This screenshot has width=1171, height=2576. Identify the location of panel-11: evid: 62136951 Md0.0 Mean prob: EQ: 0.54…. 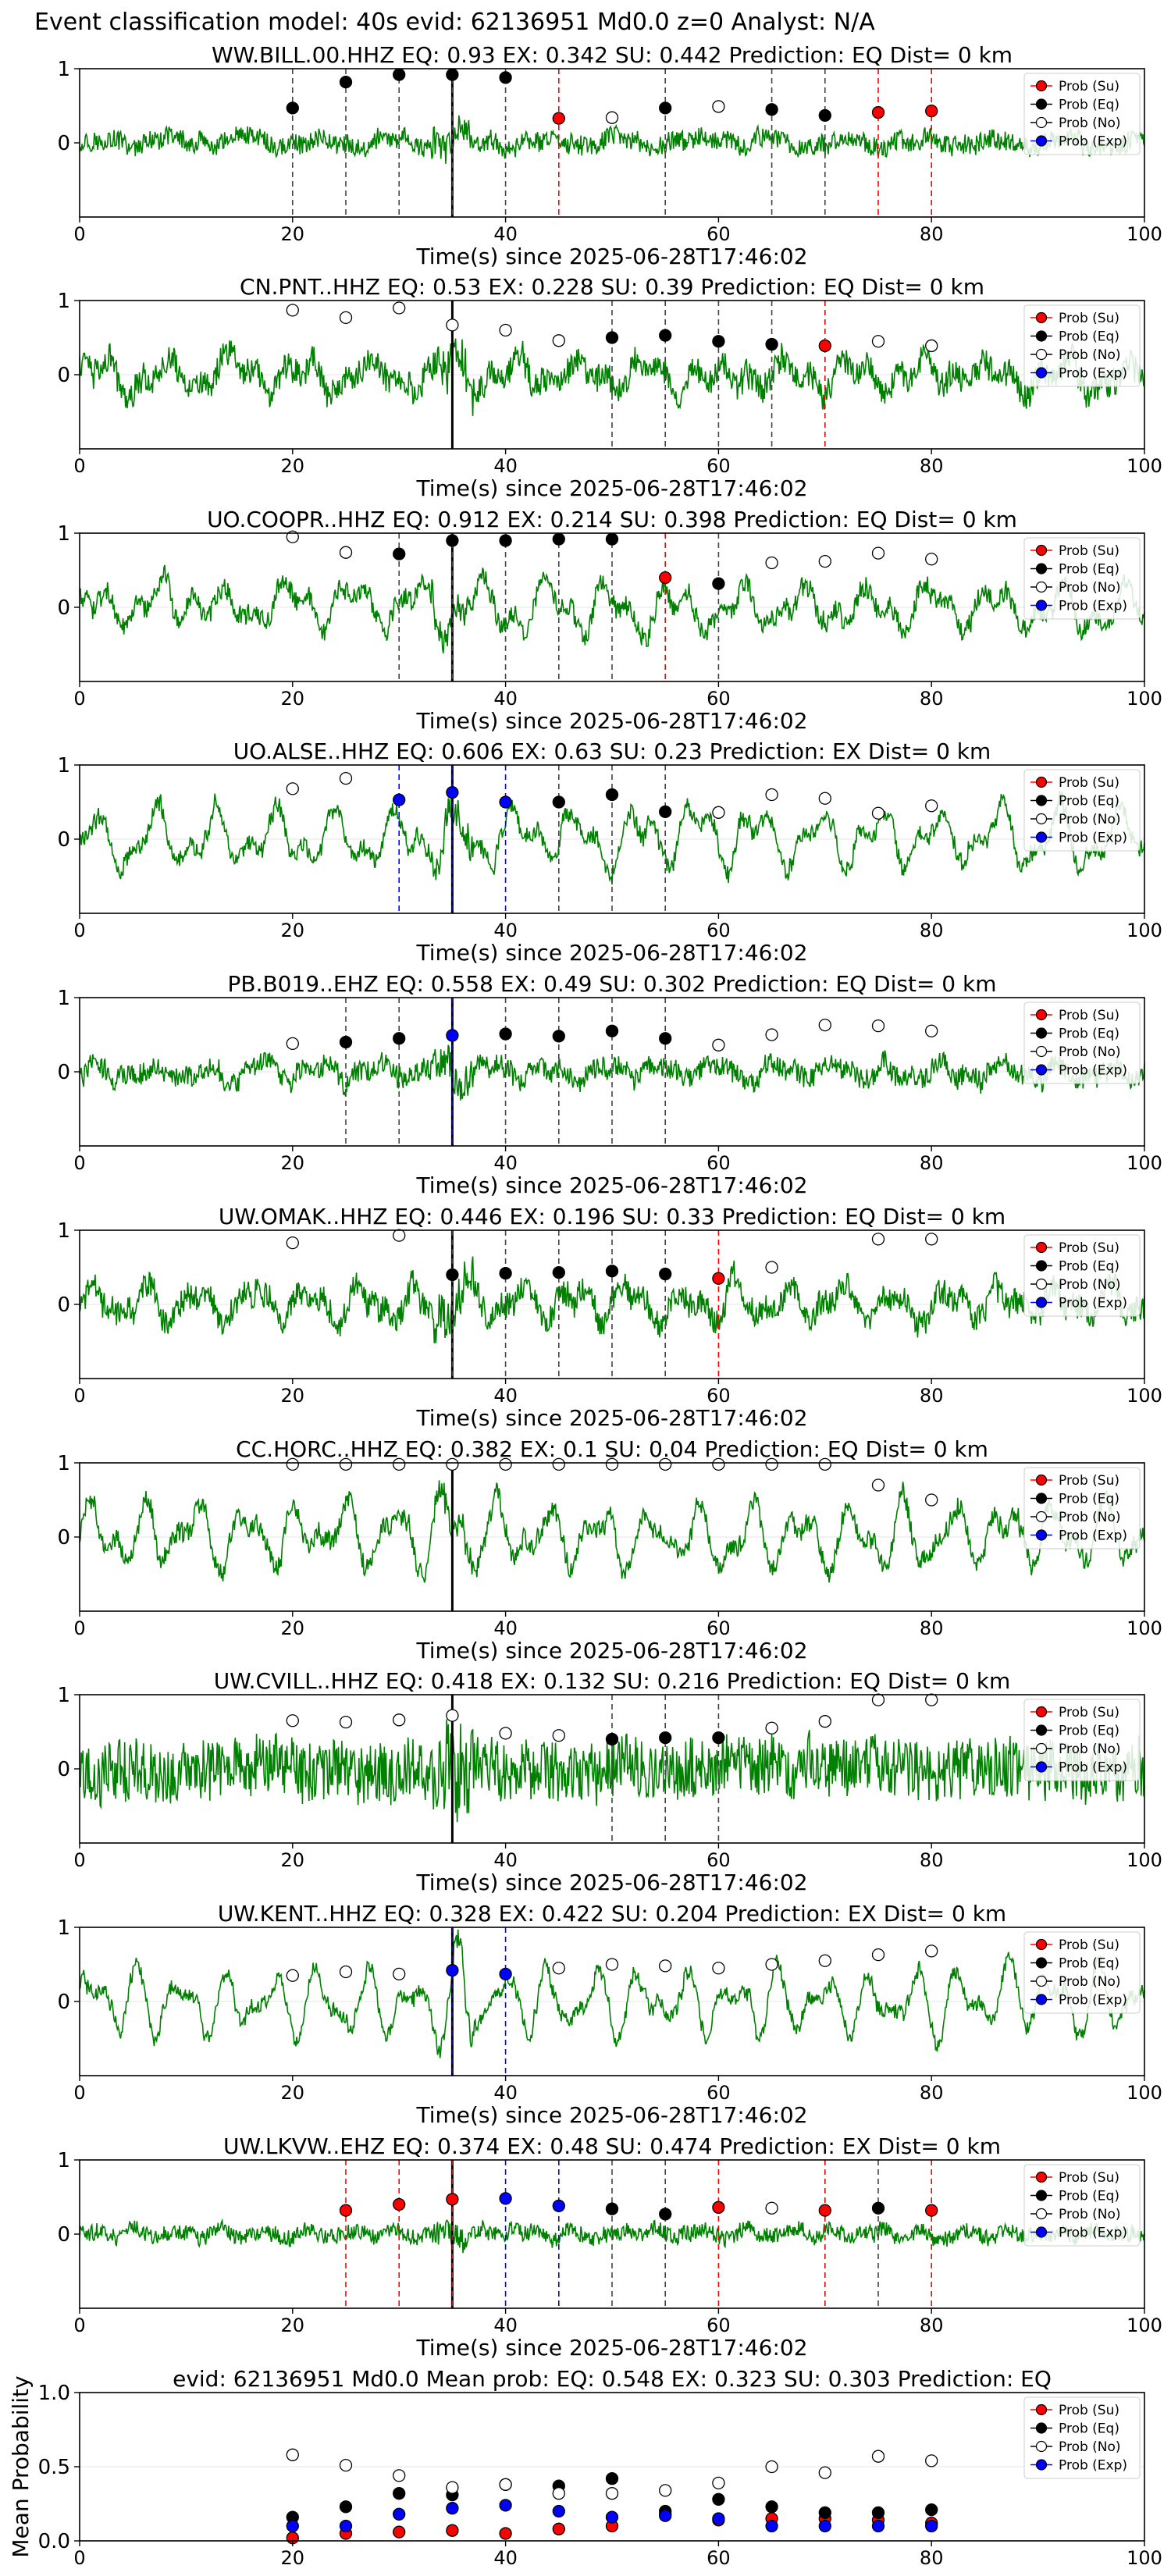
(585, 2467).